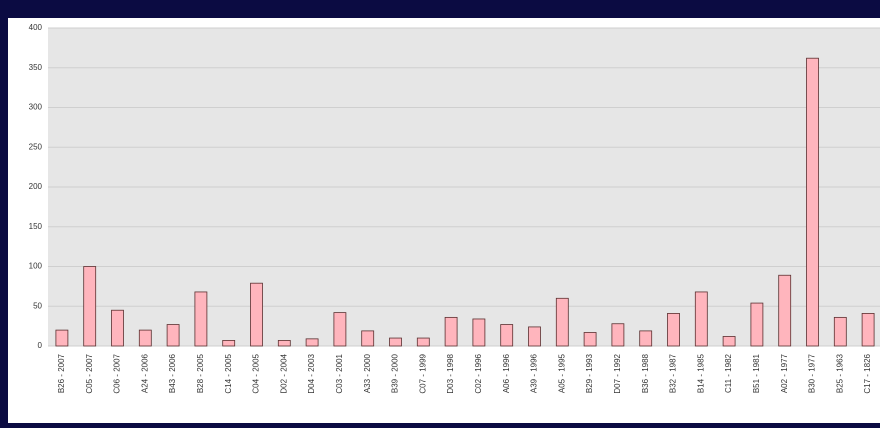 The image size is (880, 428). Describe the element at coordinates (256, 373) in the screenshot. I see `x-tick-label: C04 - 2005` at that location.